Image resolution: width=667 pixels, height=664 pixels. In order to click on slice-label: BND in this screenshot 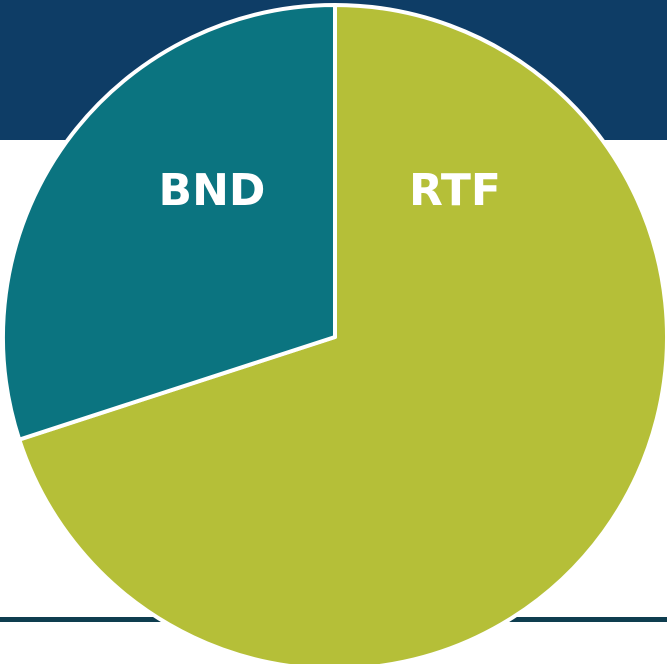, I will do `click(212, 190)`.